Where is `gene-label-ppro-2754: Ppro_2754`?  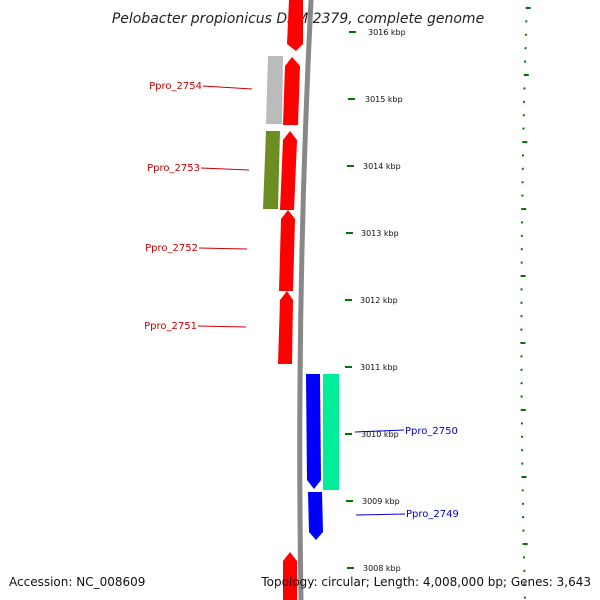
gene-label-ppro-2754: Ppro_2754 is located at coordinates (175, 86).